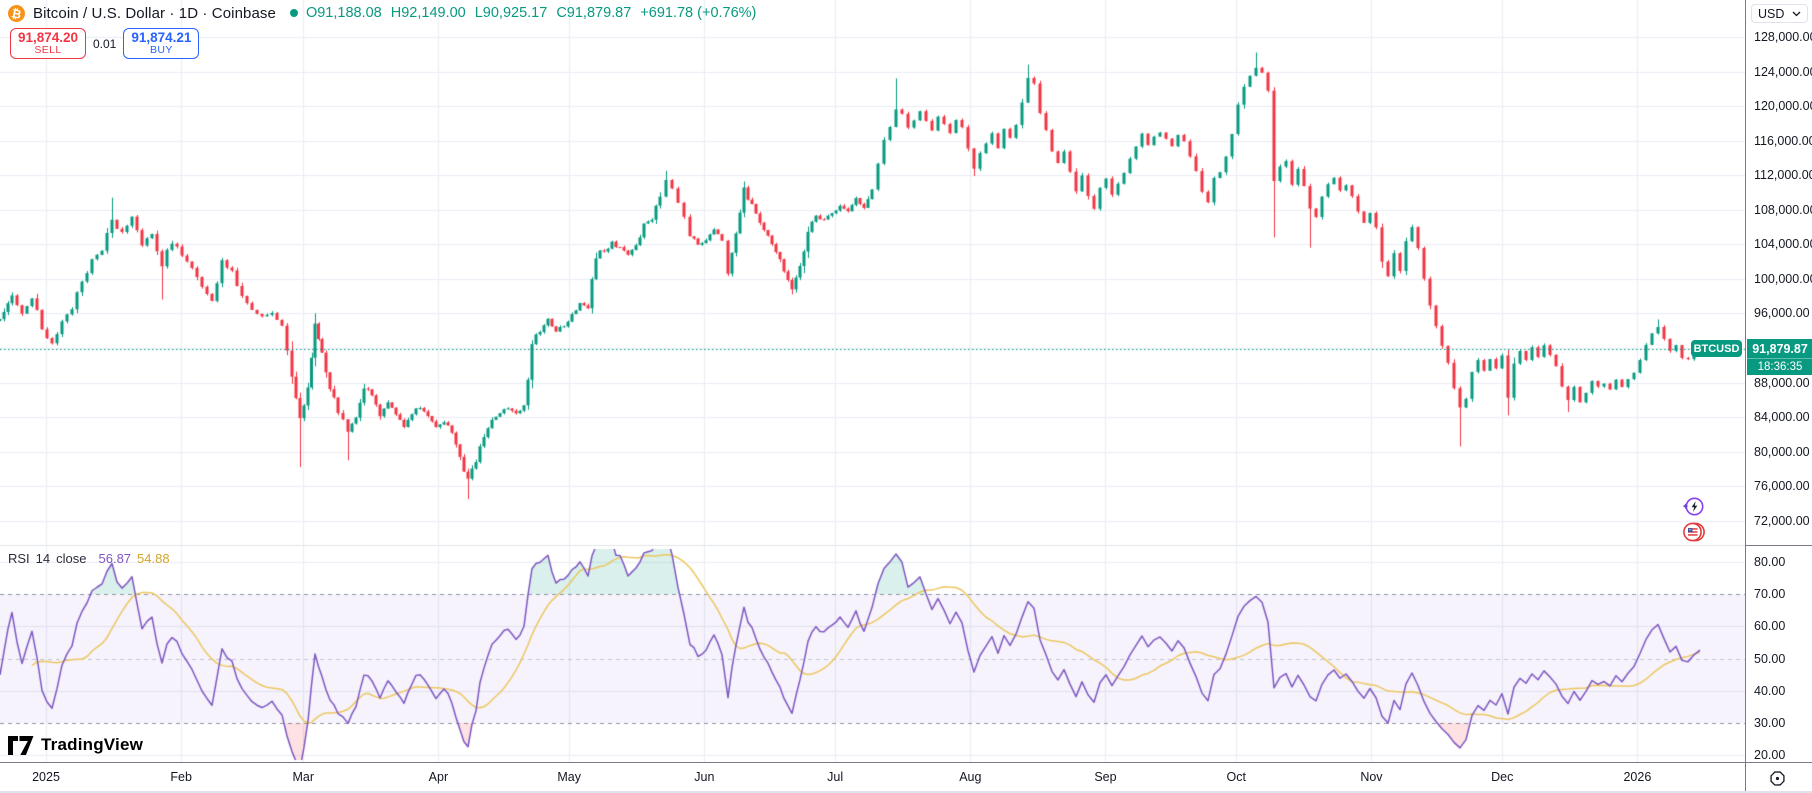  Describe the element at coordinates (92, 744) in the screenshot. I see `tradingview-logo-text: TradingView` at that location.